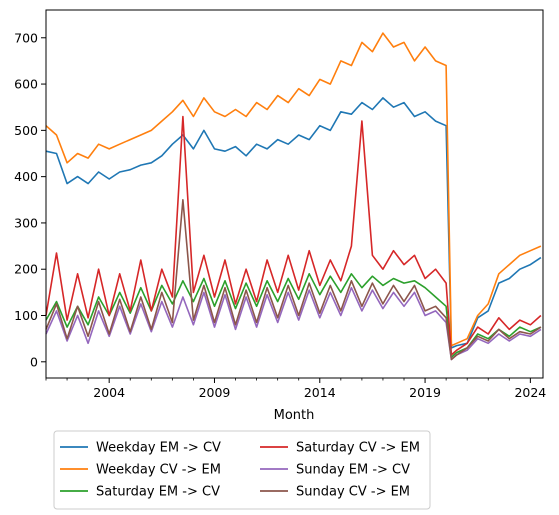 This screenshot has height=515, width=559. Describe the element at coordinates (353, 492) in the screenshot. I see `legend-label: Sunday CV -> EM` at that location.